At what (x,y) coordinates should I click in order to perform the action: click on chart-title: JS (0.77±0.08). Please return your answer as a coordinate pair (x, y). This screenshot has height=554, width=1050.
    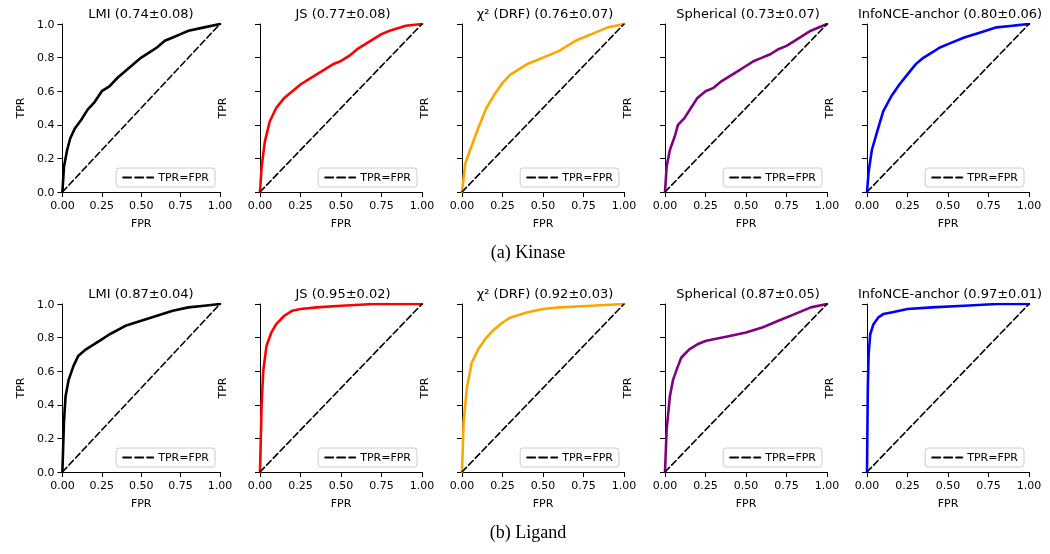
    Looking at the image, I should click on (342, 13).